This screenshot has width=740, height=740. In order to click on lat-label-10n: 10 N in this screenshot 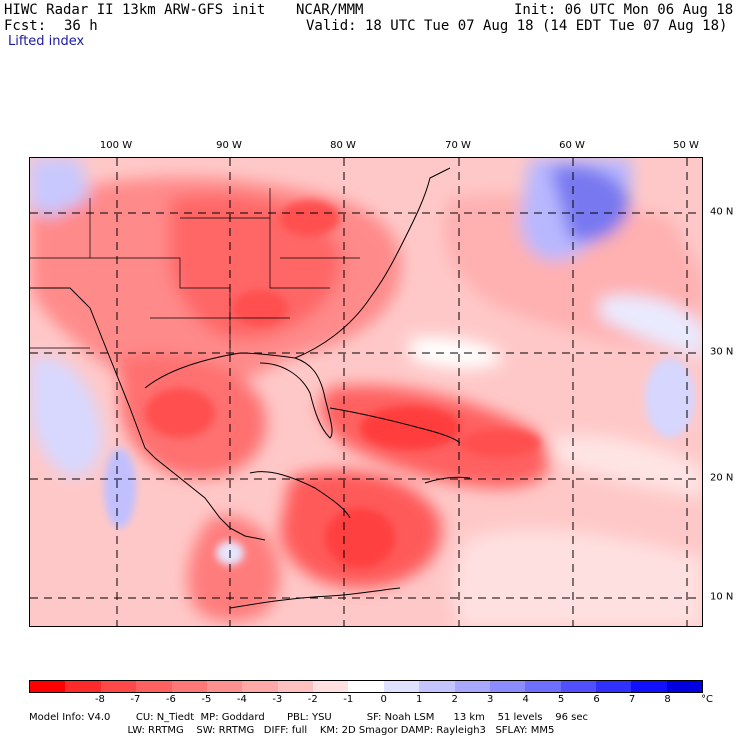, I will do `click(722, 597)`.